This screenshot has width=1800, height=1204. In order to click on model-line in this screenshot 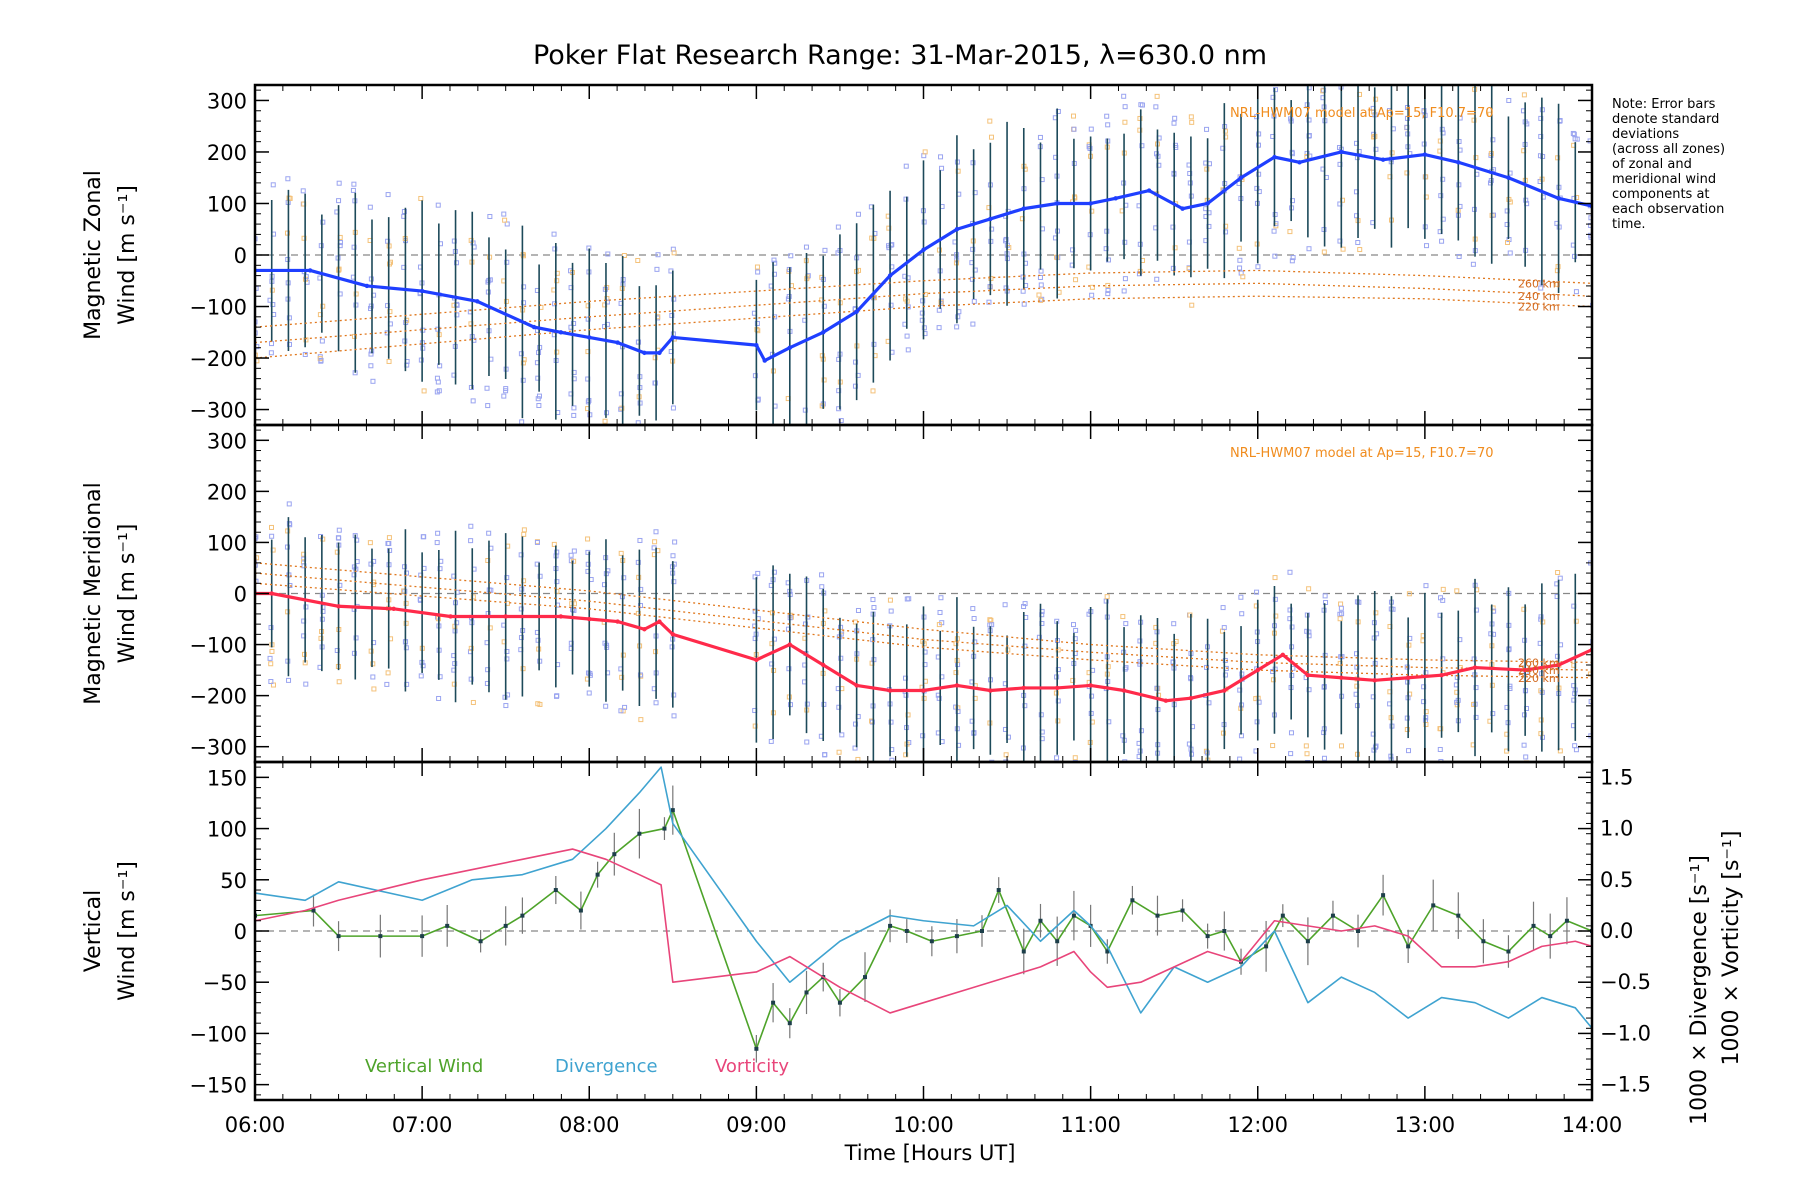, I will do `click(923, 621)`.